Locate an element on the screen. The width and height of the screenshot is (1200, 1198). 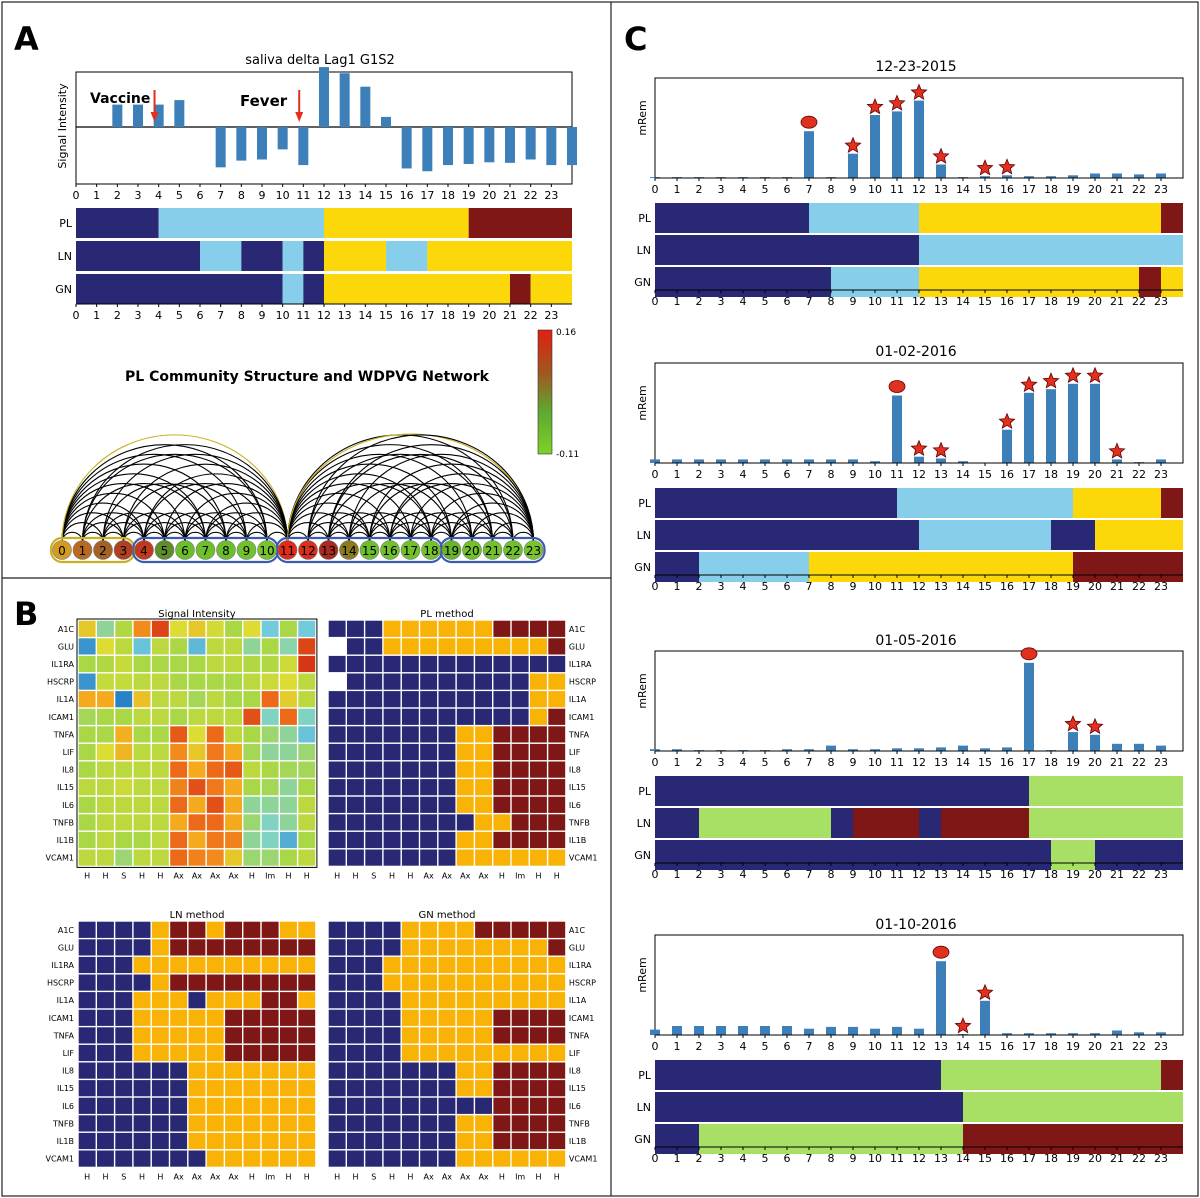
c2-community-x-tick-label: 10 is located at coordinates (875, 586).